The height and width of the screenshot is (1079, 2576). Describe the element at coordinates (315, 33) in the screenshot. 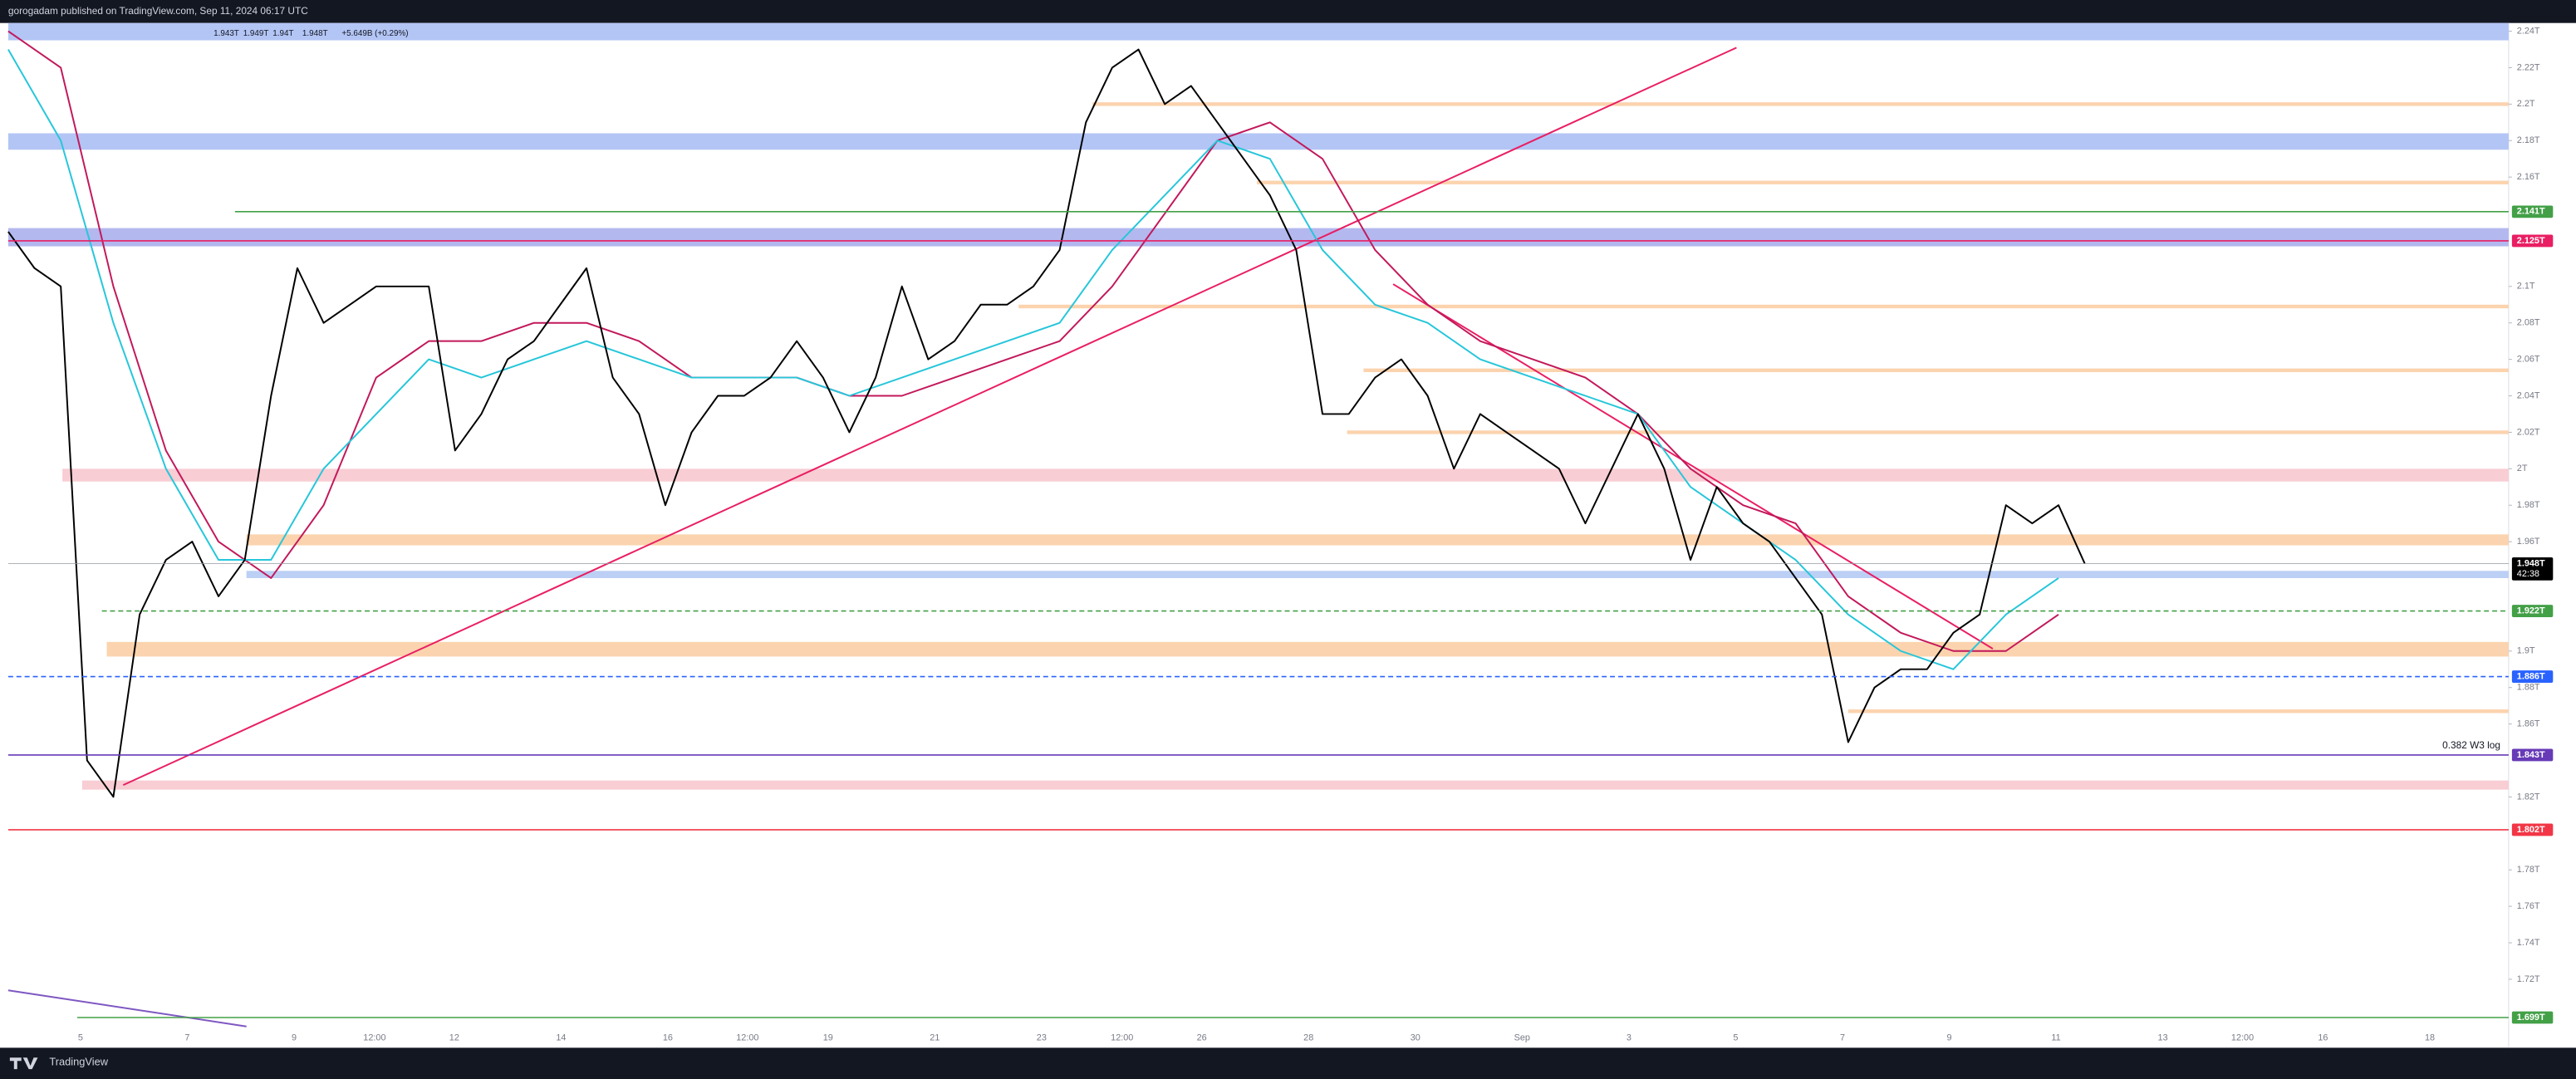

I see `ohlc-value: 1.948T` at that location.